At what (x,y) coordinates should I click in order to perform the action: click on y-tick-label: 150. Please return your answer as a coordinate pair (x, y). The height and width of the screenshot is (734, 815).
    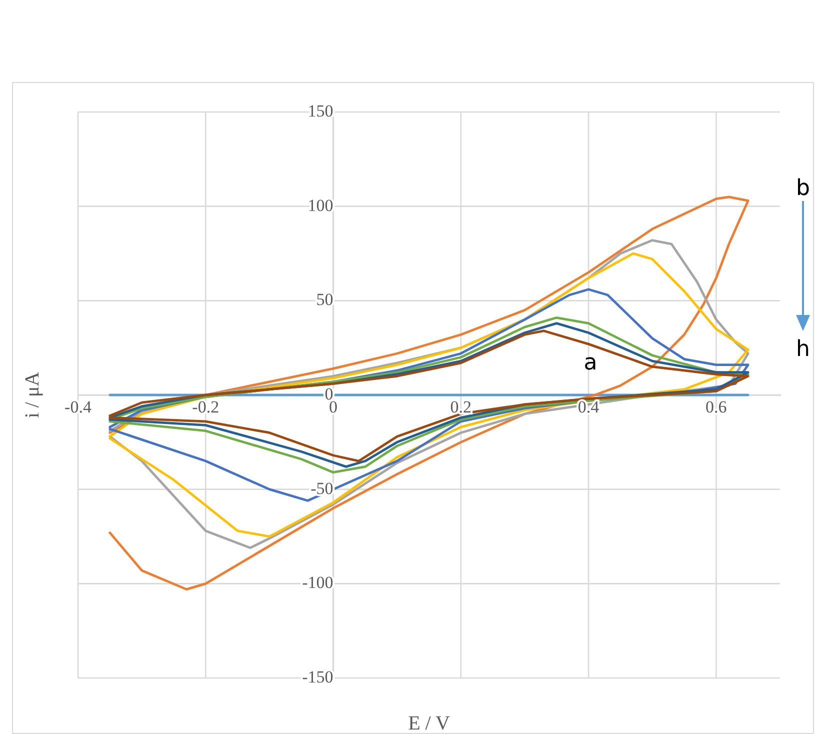
    Looking at the image, I should click on (321, 110).